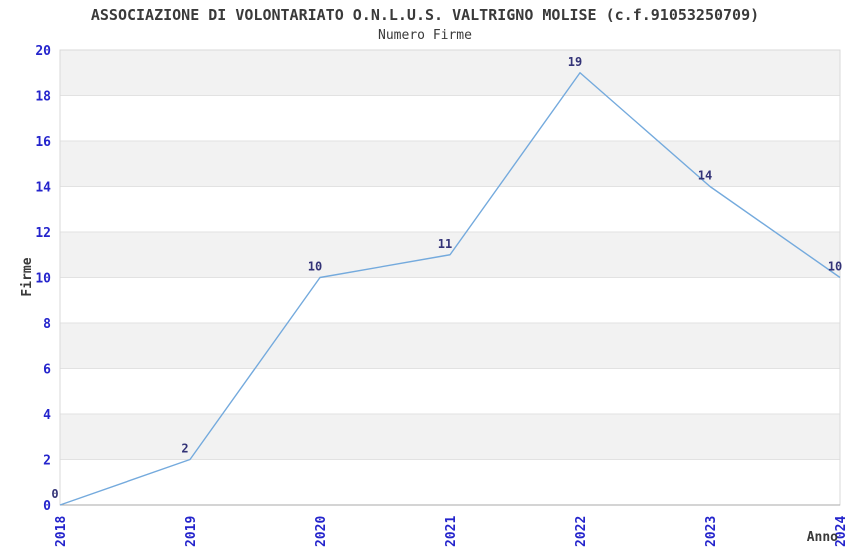 This screenshot has width=850, height=550. What do you see at coordinates (43, 188) in the screenshot?
I see `y-tick-label: 14` at bounding box center [43, 188].